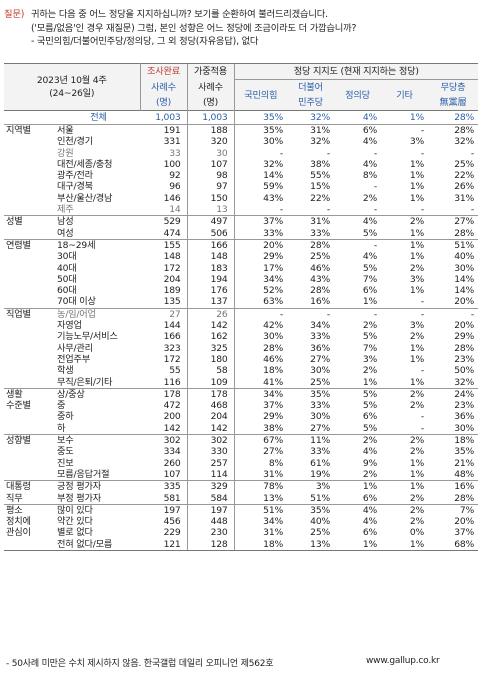  I want to click on none-percent: 30%, so click(464, 268).